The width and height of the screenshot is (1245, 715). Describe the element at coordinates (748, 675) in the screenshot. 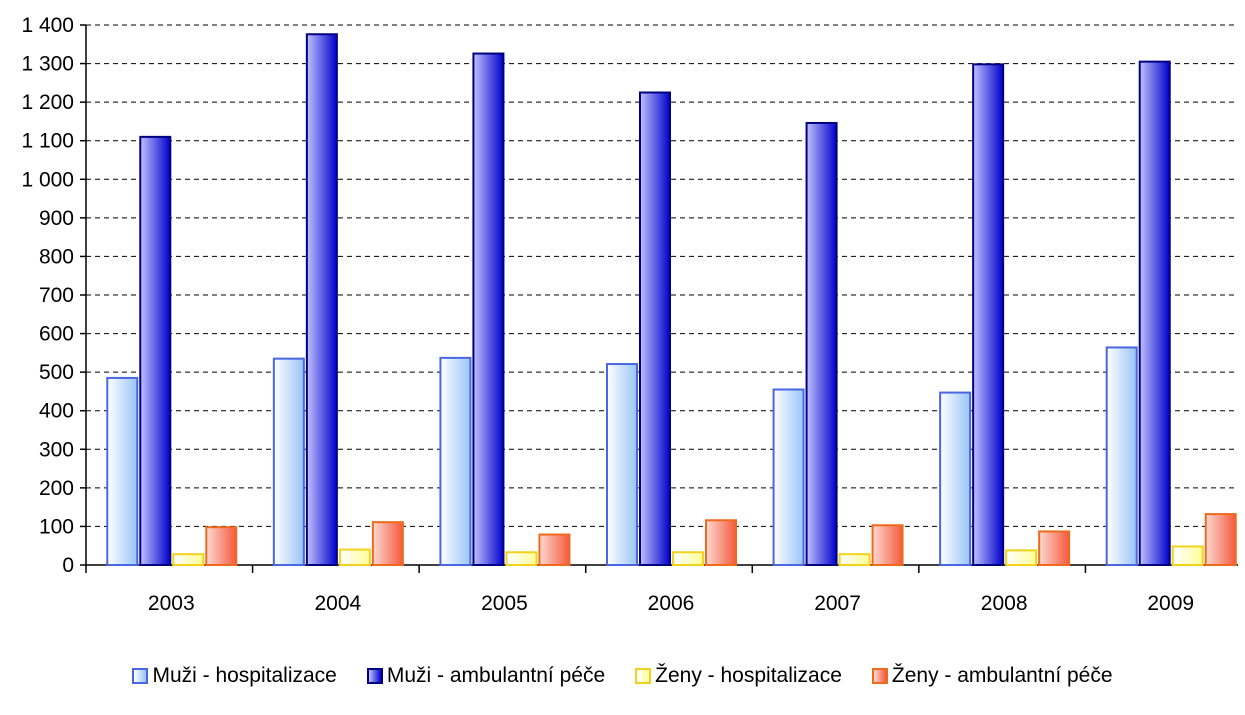

I see `legend-label: Ženy - hospitalizace` at that location.